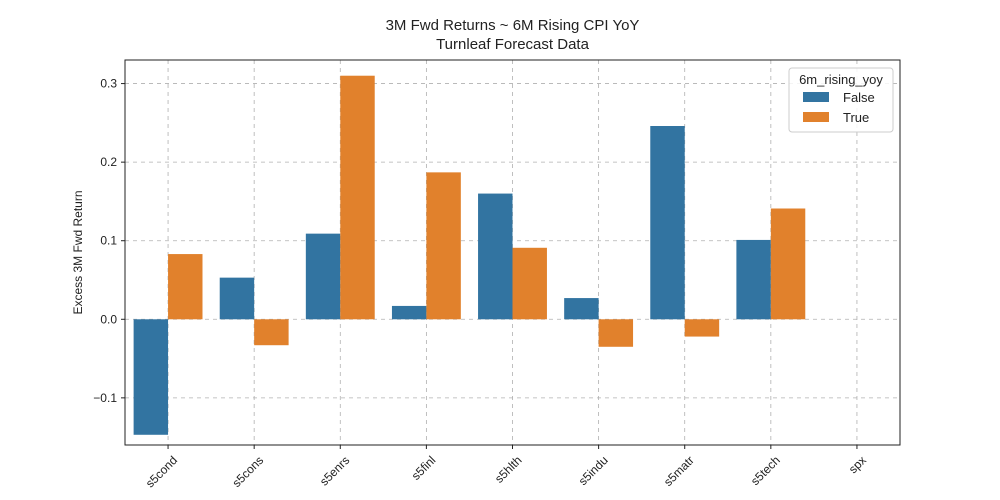  I want to click on bar-false-s5hlth, so click(495, 256).